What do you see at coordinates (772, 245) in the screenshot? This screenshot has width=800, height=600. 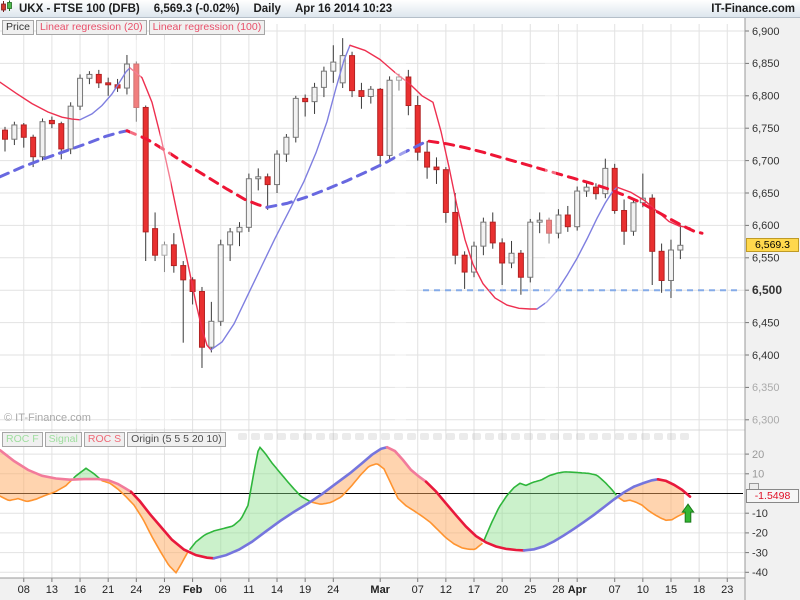 I see `current-price-label: 6,569.3` at bounding box center [772, 245].